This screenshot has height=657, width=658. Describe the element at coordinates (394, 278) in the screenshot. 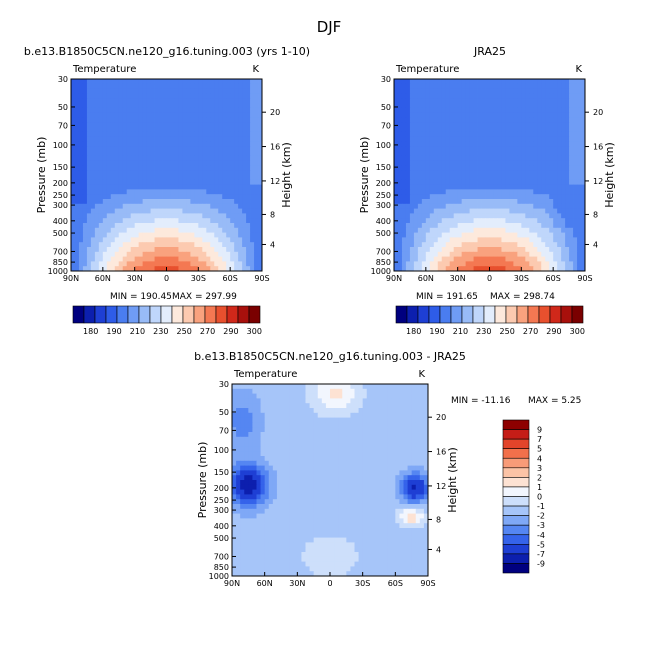

I see `x-tick-label: 90N` at that location.